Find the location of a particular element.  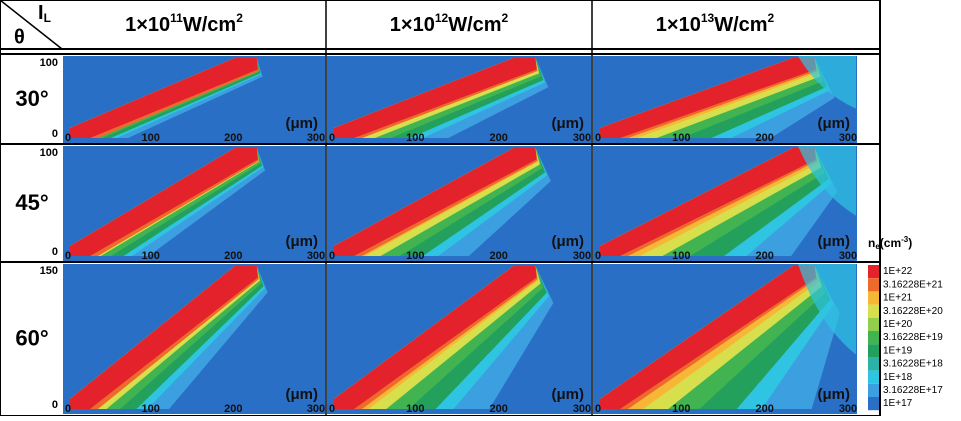

legend-label: 1E+18 is located at coordinates (898, 377).